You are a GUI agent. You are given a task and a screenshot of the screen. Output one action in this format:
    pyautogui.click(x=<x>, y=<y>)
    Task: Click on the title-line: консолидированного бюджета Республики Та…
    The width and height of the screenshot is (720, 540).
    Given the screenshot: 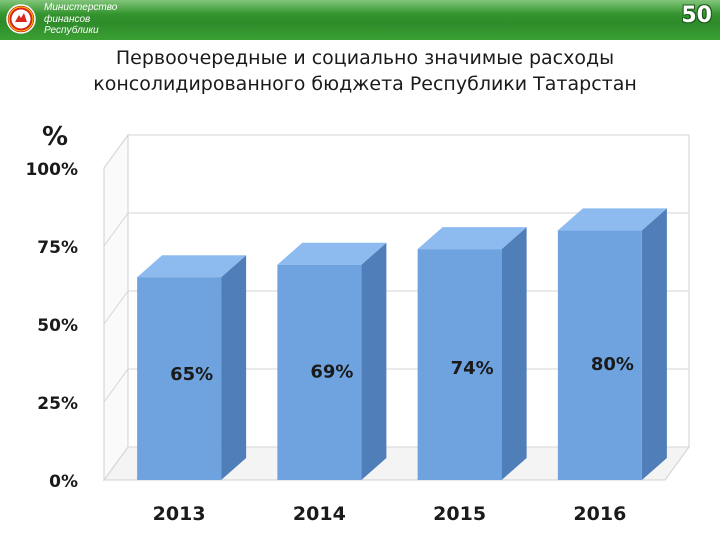 What is the action you would take?
    pyautogui.click(x=365, y=84)
    